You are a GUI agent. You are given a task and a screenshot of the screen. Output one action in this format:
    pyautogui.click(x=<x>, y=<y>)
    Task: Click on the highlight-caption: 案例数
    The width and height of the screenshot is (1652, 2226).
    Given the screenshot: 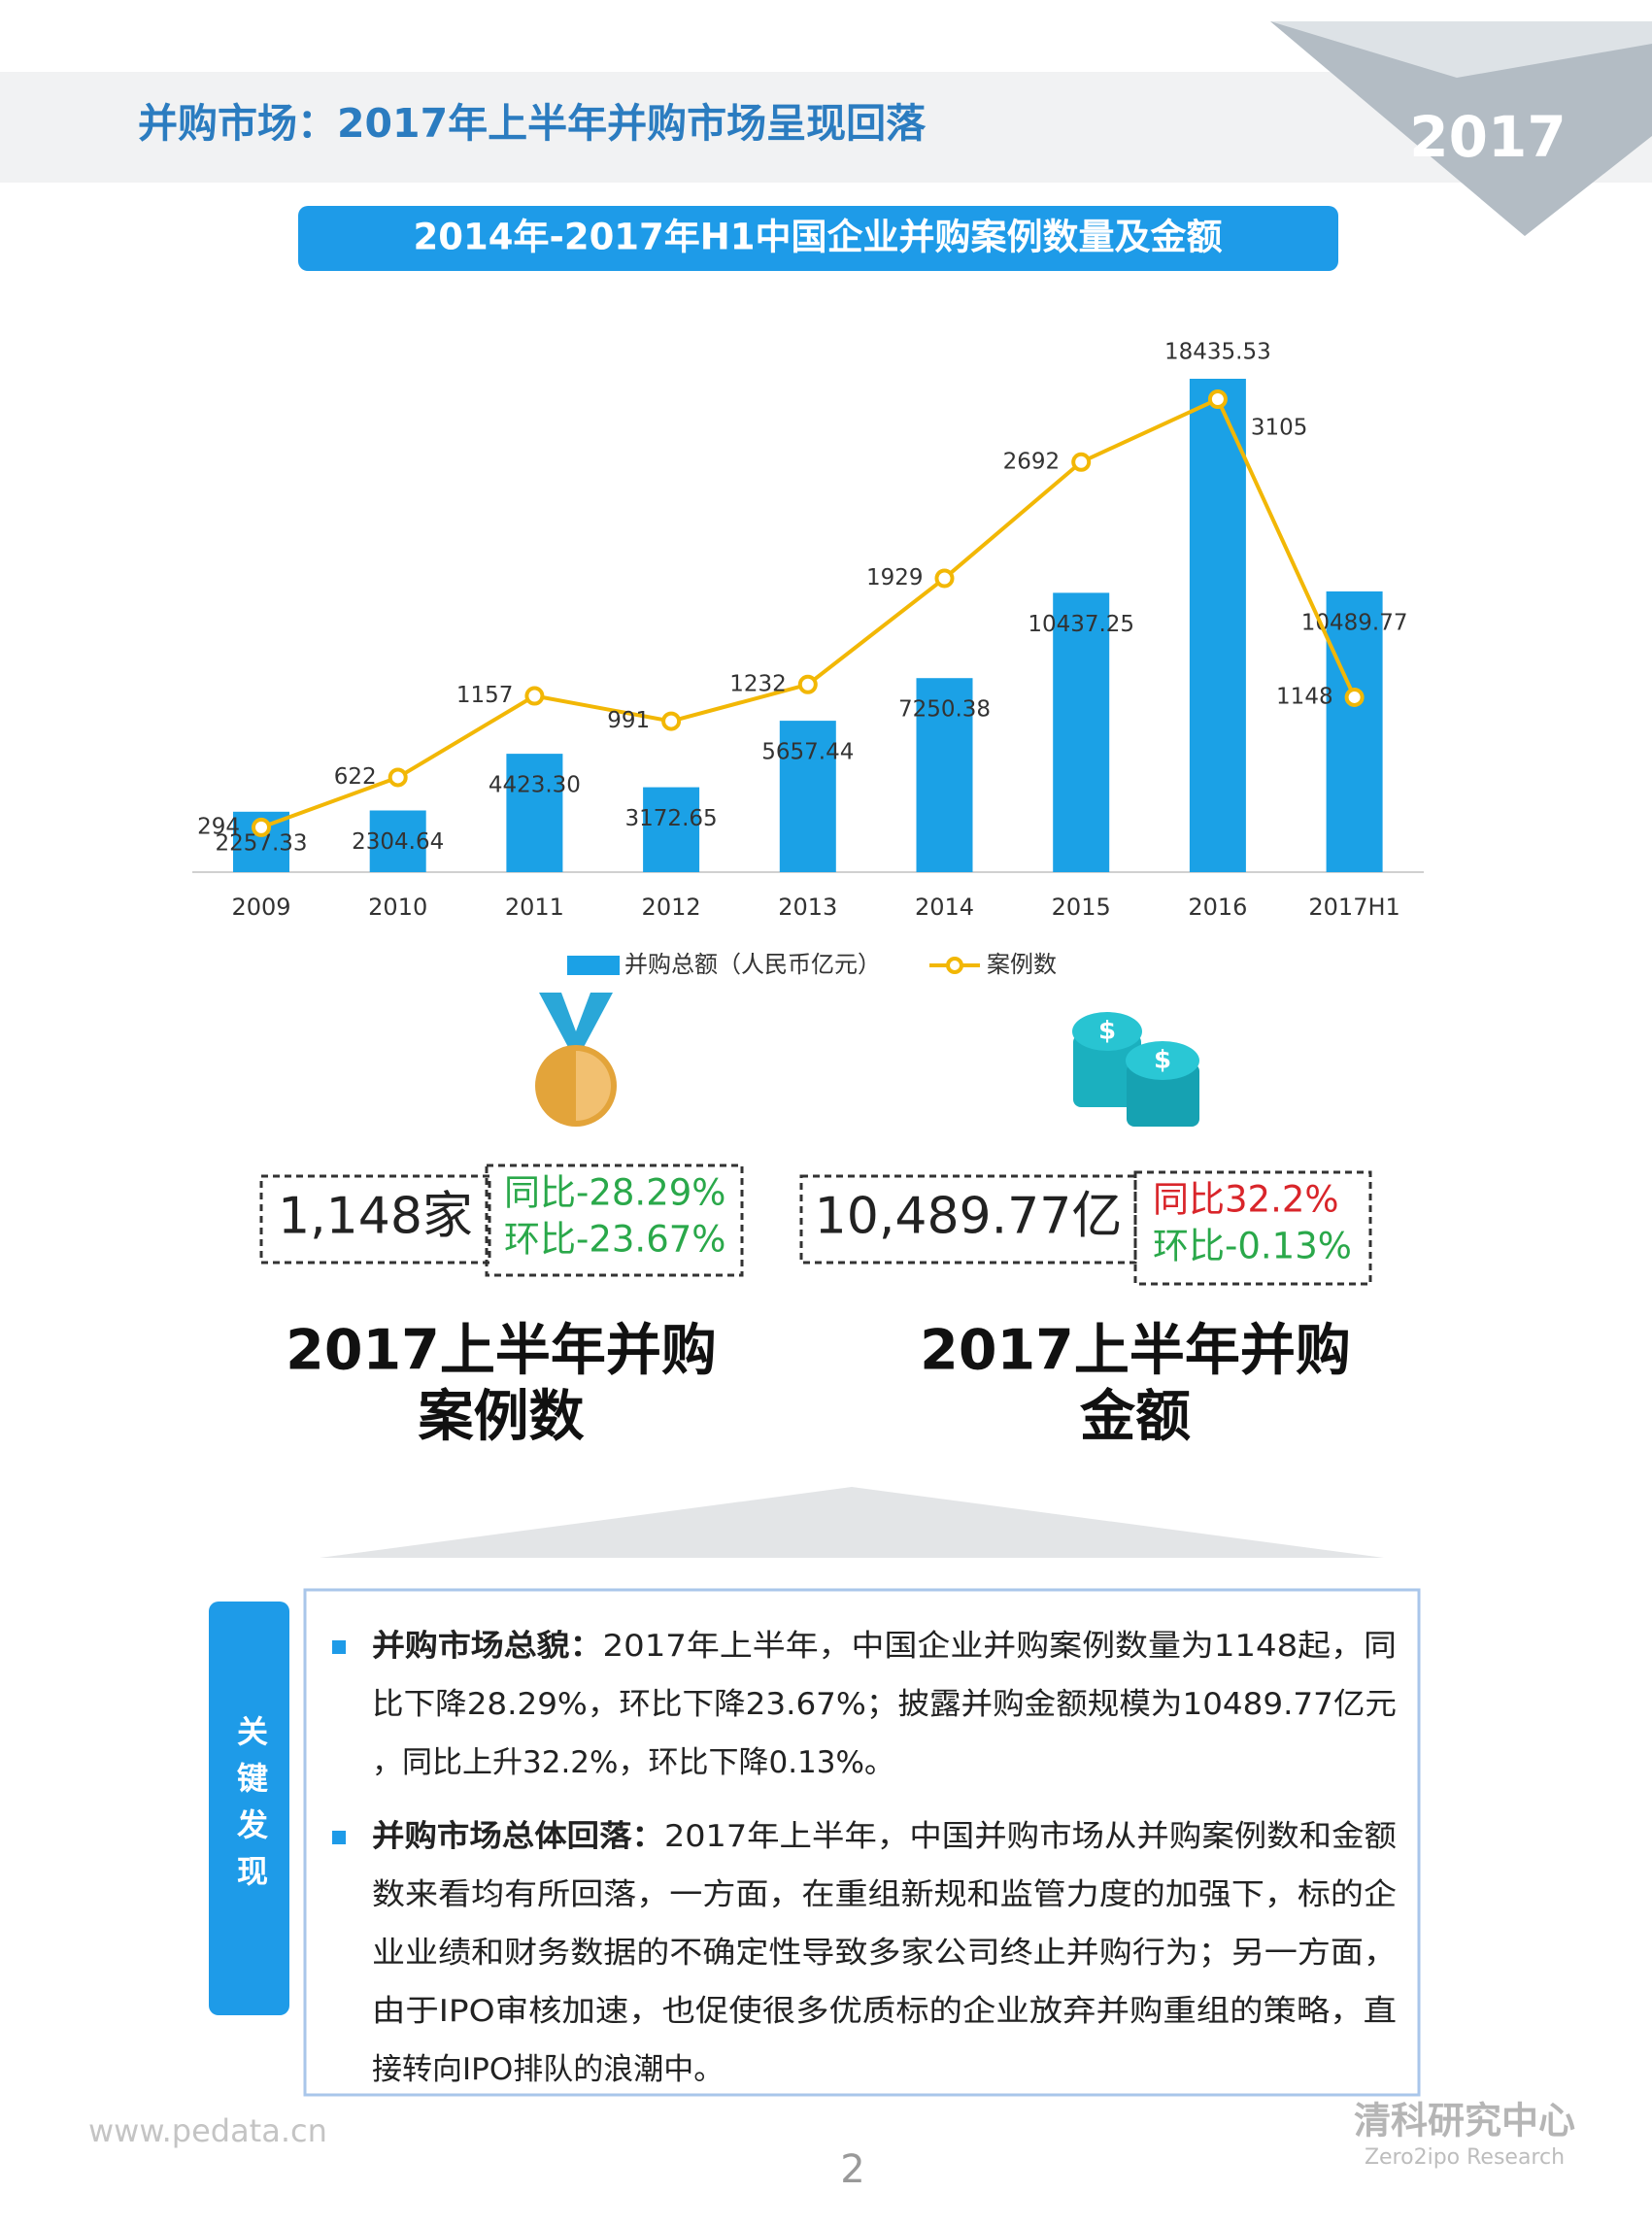 What is the action you would take?
    pyautogui.click(x=502, y=1417)
    